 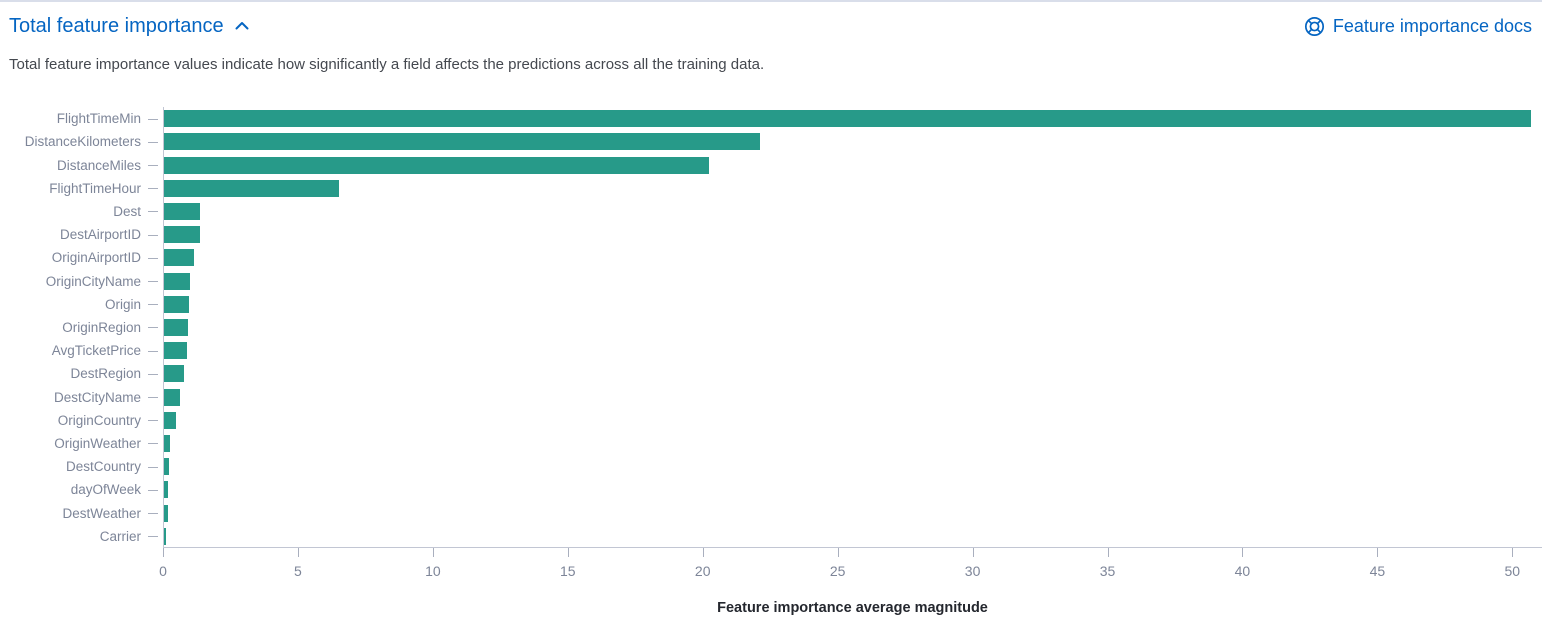 I want to click on bar-DistanceKilometers, so click(x=462, y=142).